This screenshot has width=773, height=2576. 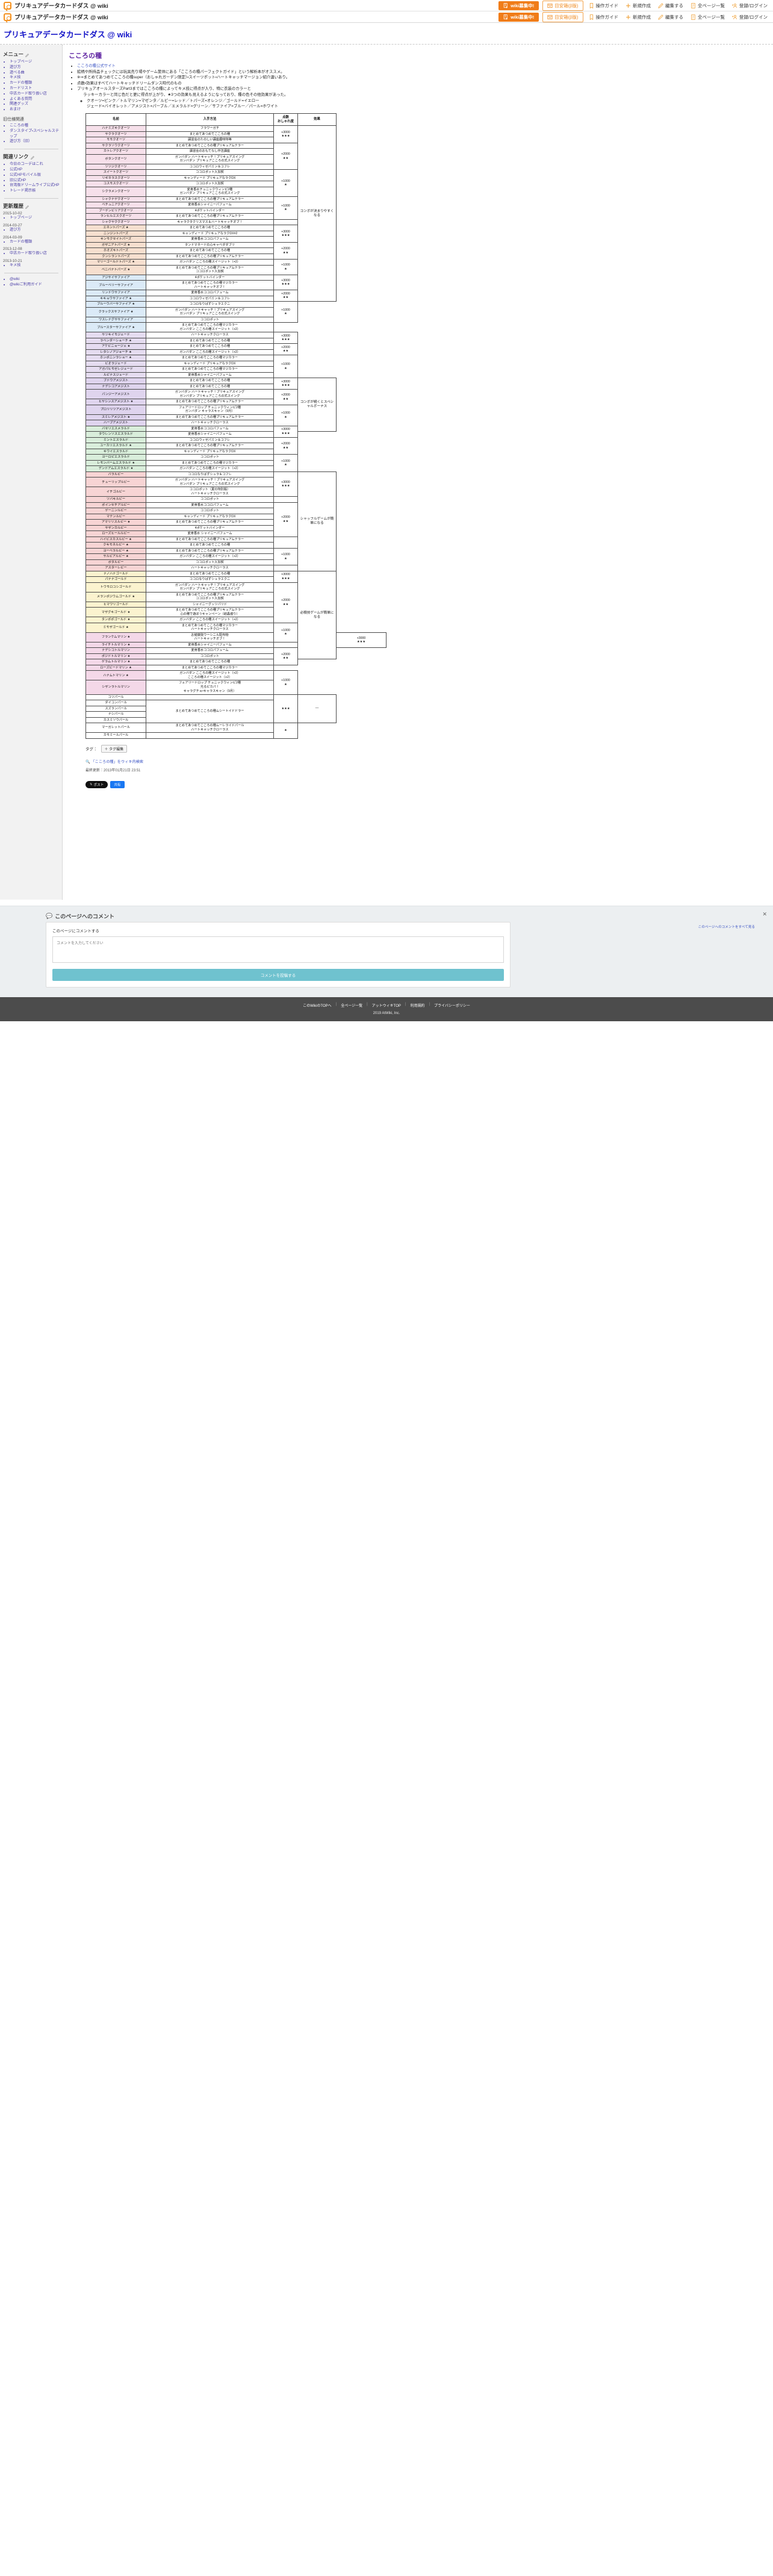 What do you see at coordinates (18, 180) in the screenshot?
I see `link-label: 旧公式HP` at bounding box center [18, 180].